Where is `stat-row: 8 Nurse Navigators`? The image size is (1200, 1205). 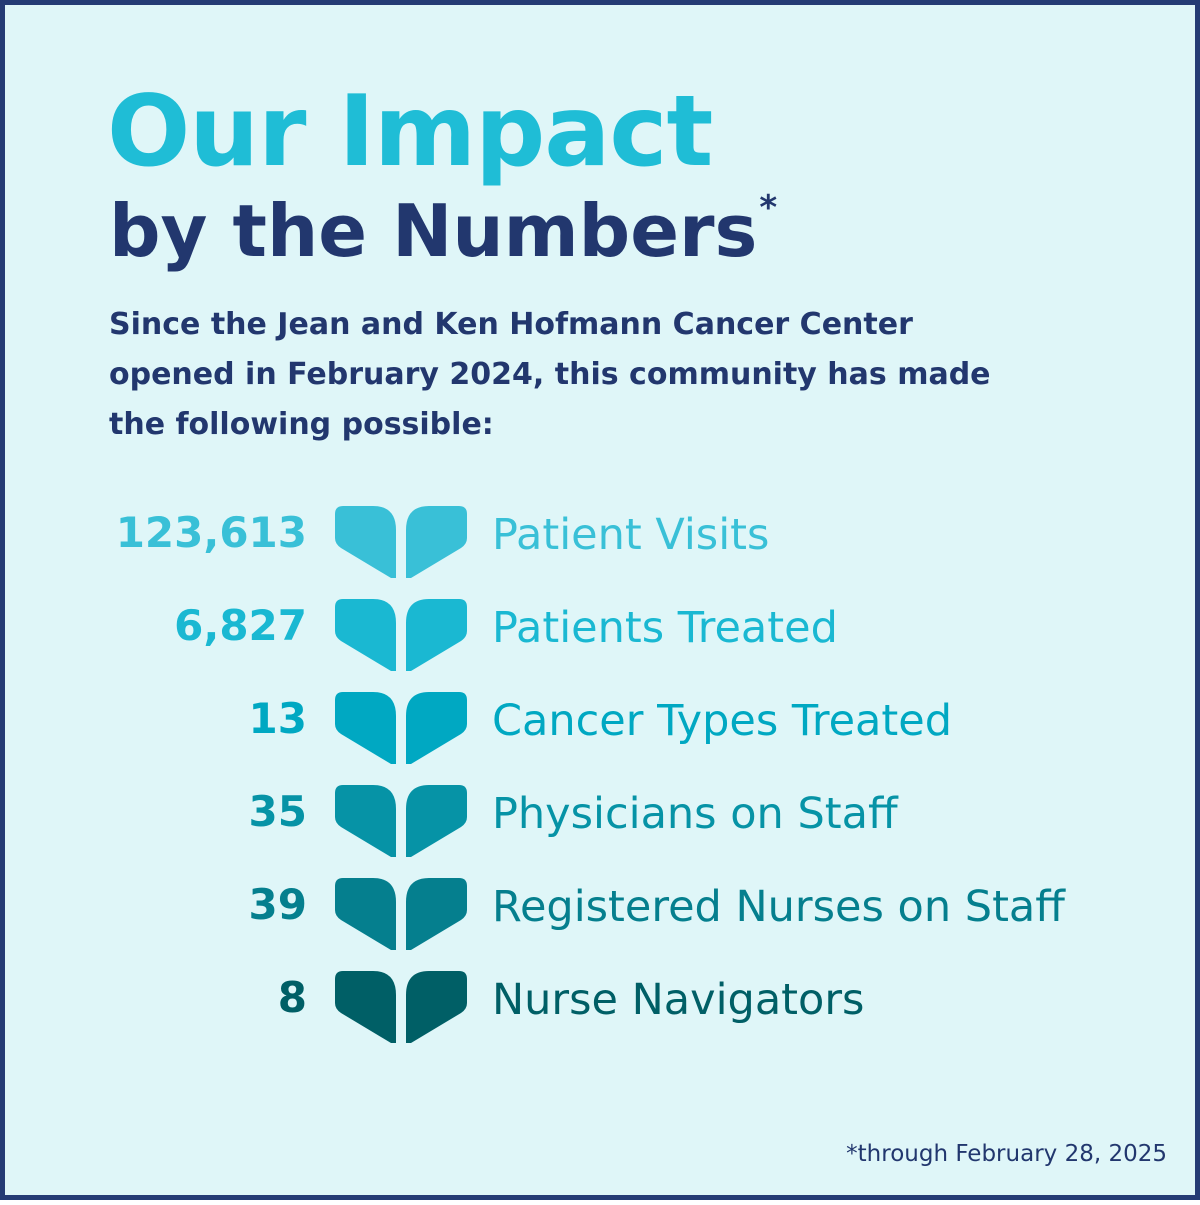
stat-row: 8 Nurse Navigators is located at coordinates (602, 1004).